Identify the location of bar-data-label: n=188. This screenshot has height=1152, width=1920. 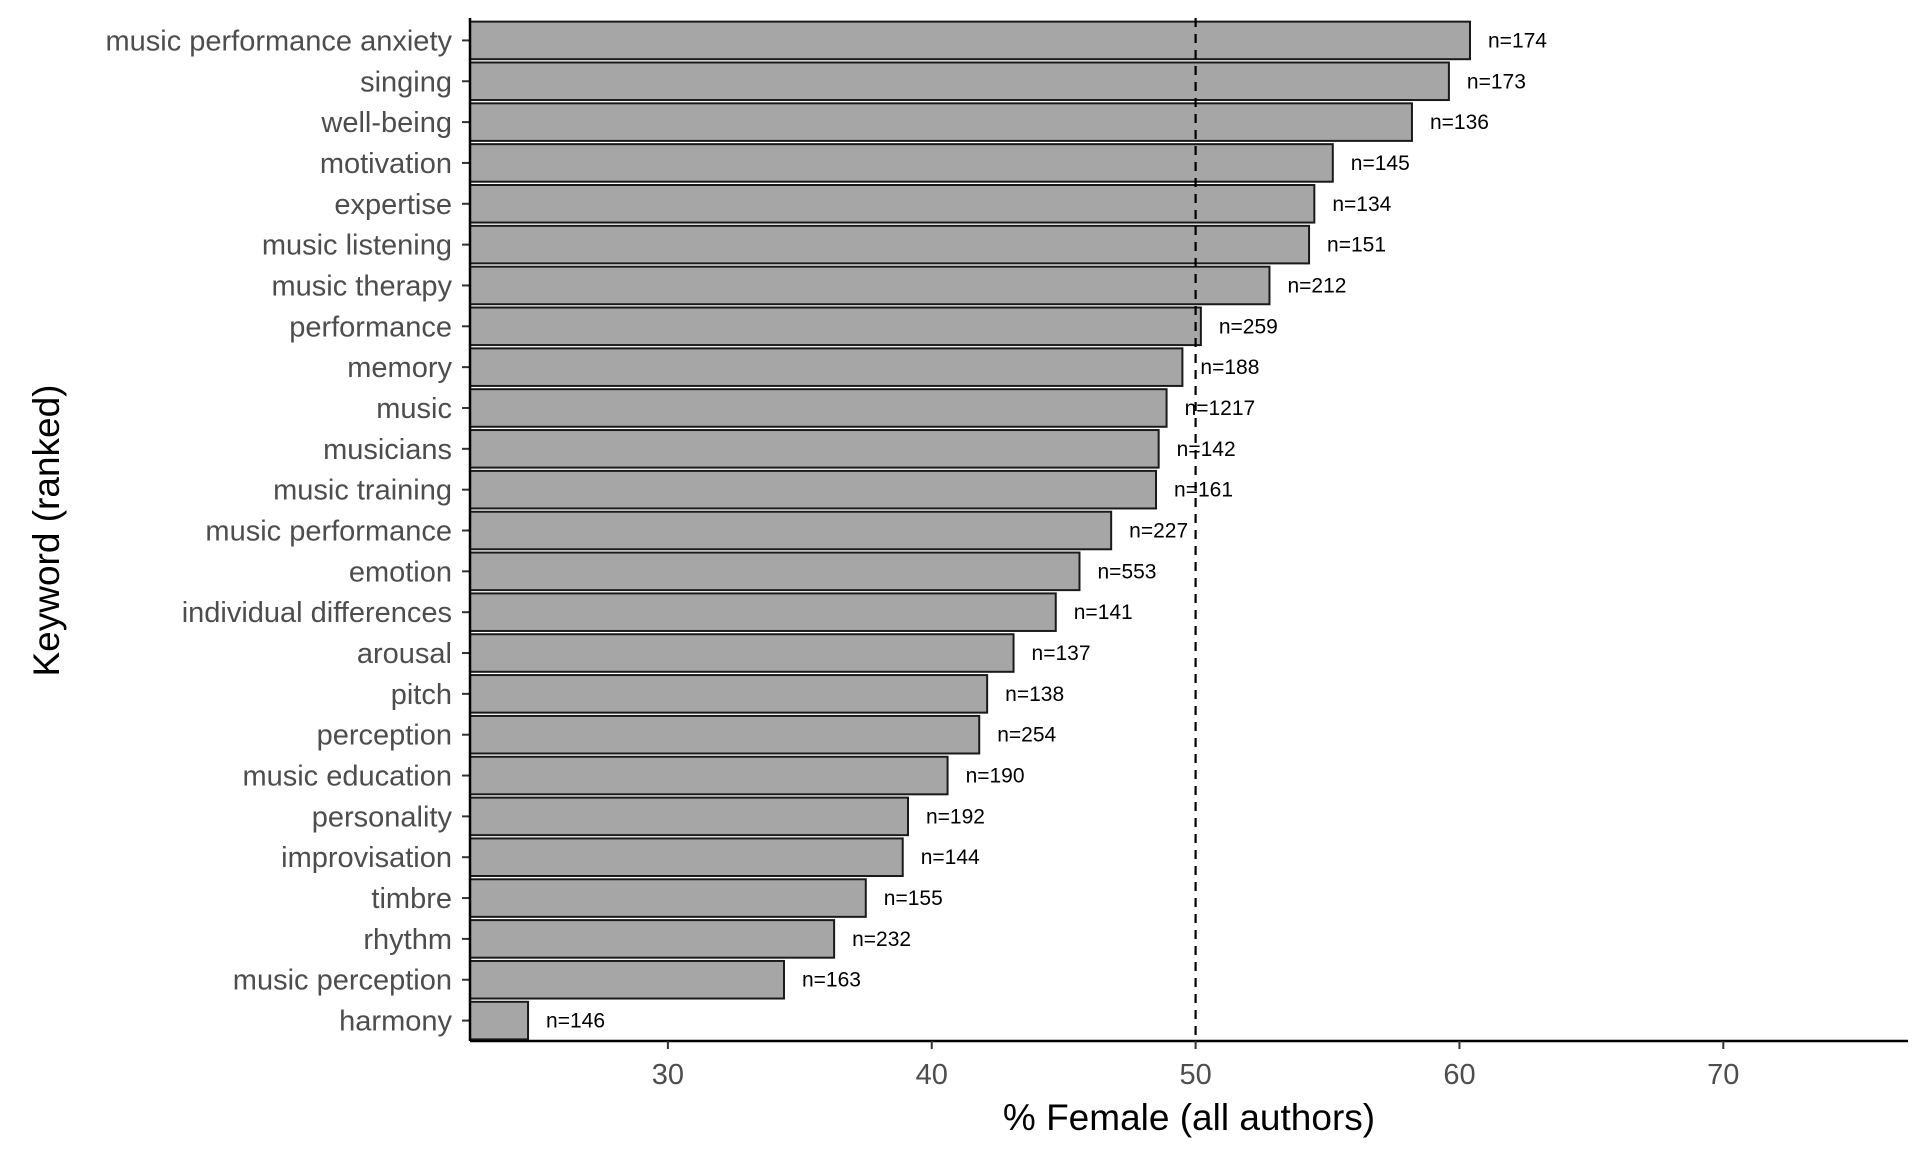
(1229, 367).